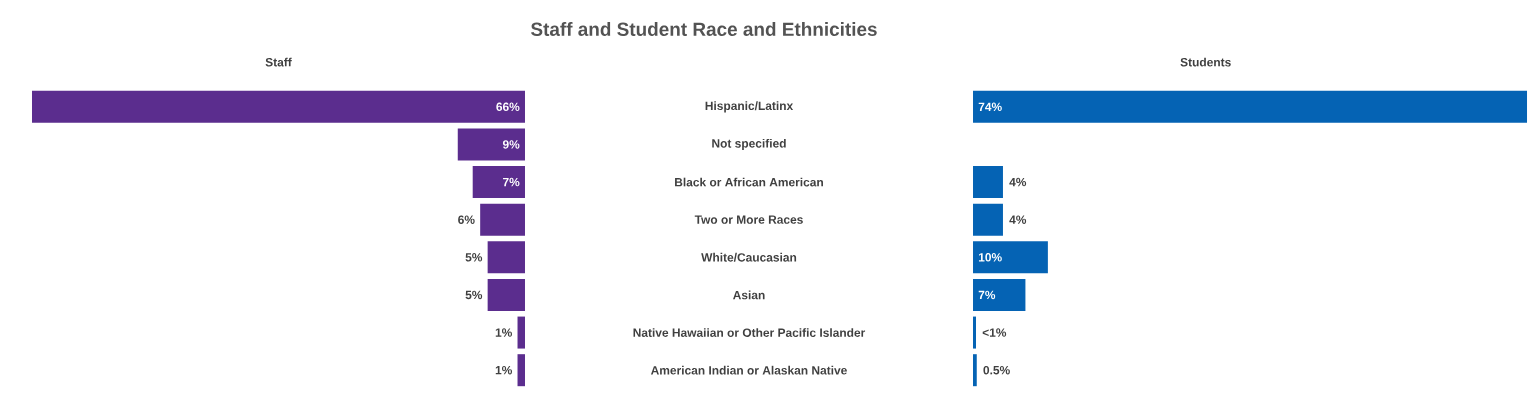 The image size is (1535, 402). I want to click on data-label: <1%, so click(994, 332).